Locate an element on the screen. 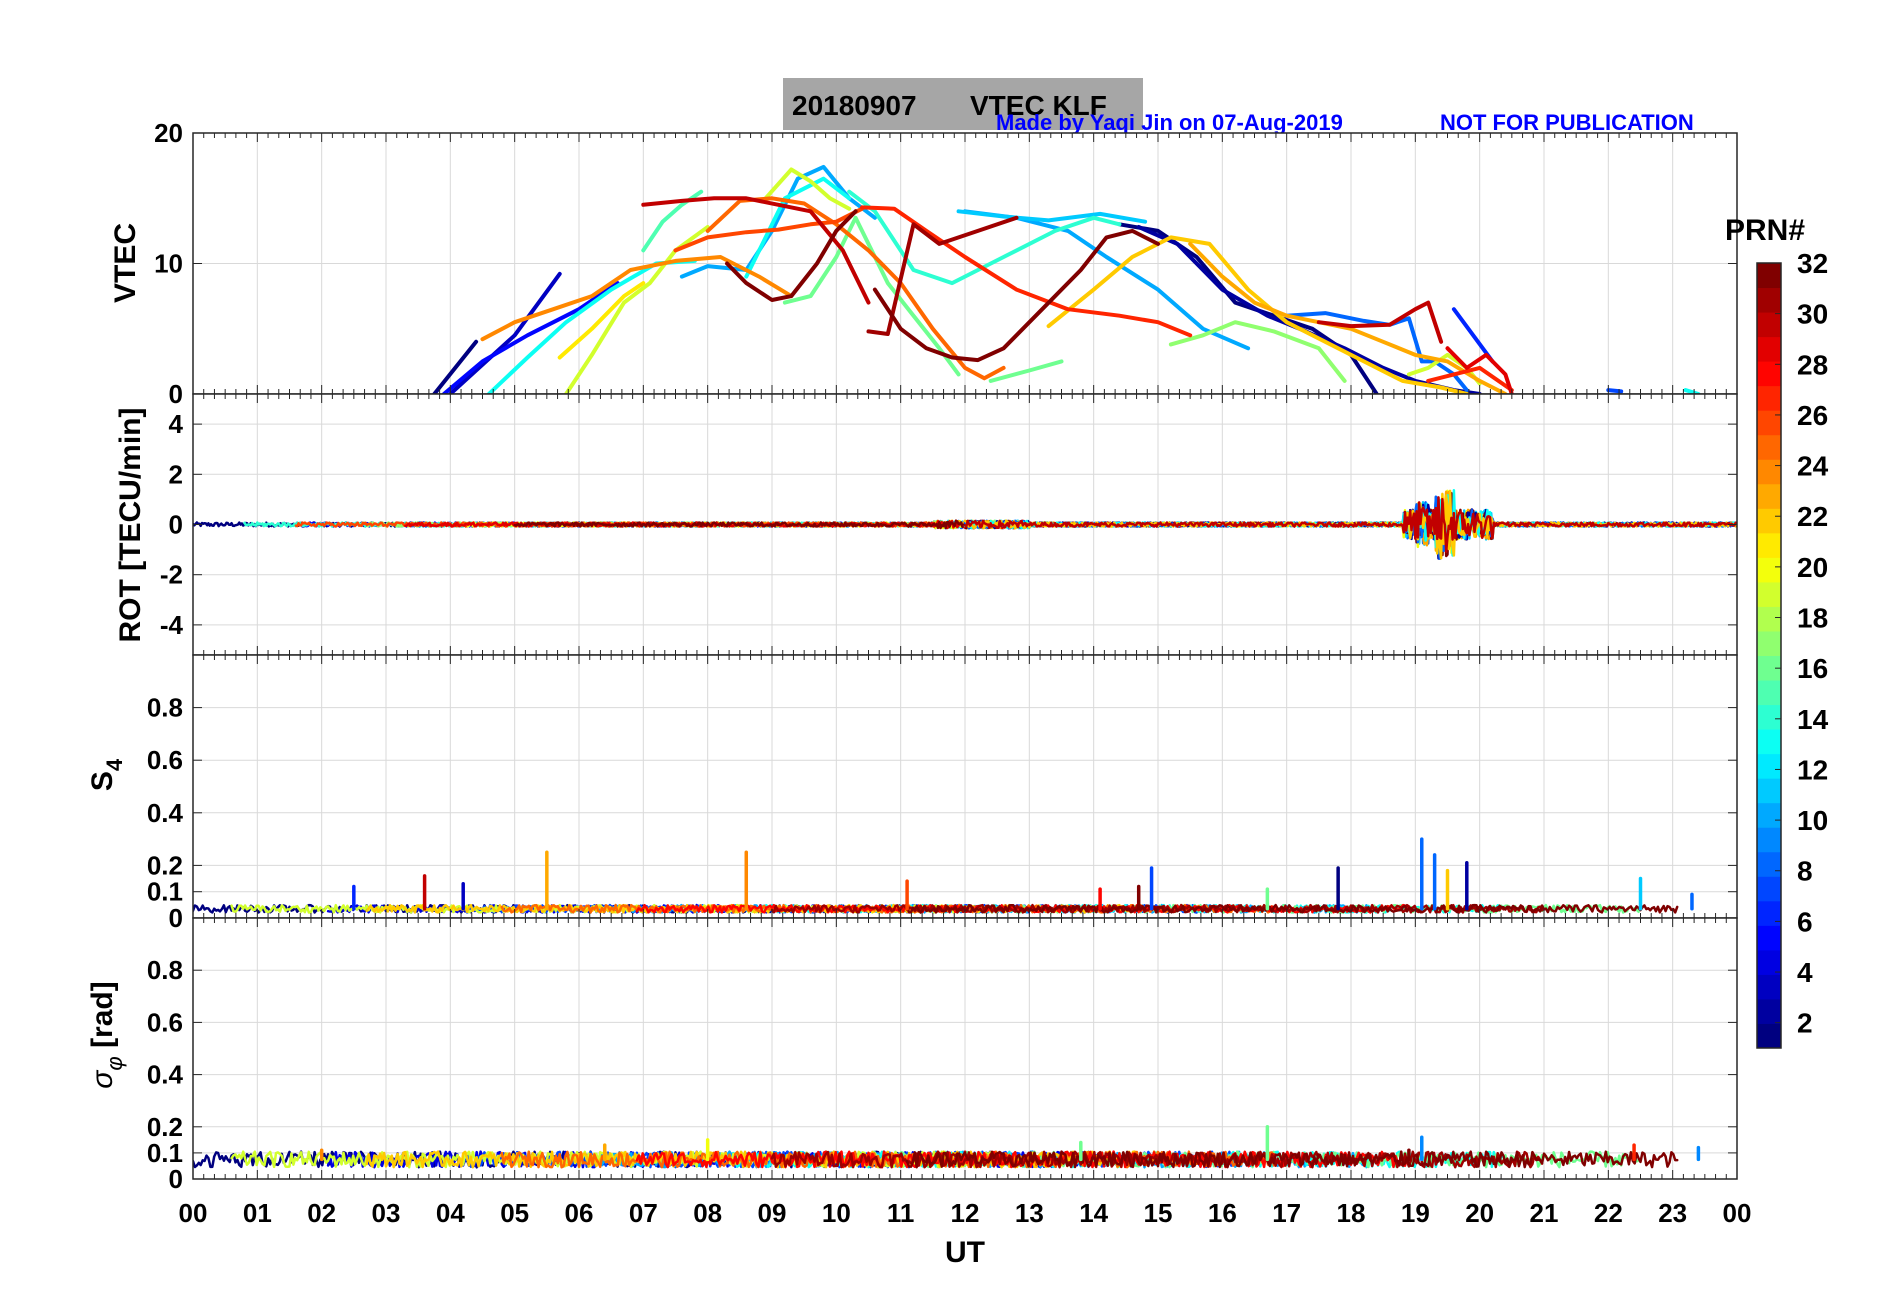 The width and height of the screenshot is (1902, 1292). colorbar-tick-label: 2 is located at coordinates (1805, 1023).